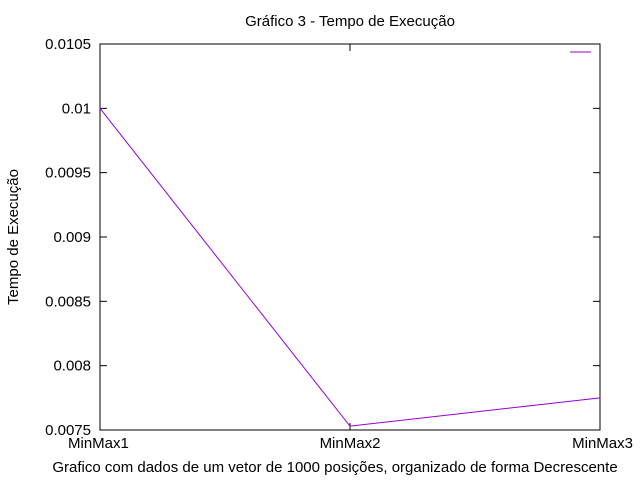 The width and height of the screenshot is (640, 480). Describe the element at coordinates (98, 443) in the screenshot. I see `x-tick-label: MinMax1` at that location.